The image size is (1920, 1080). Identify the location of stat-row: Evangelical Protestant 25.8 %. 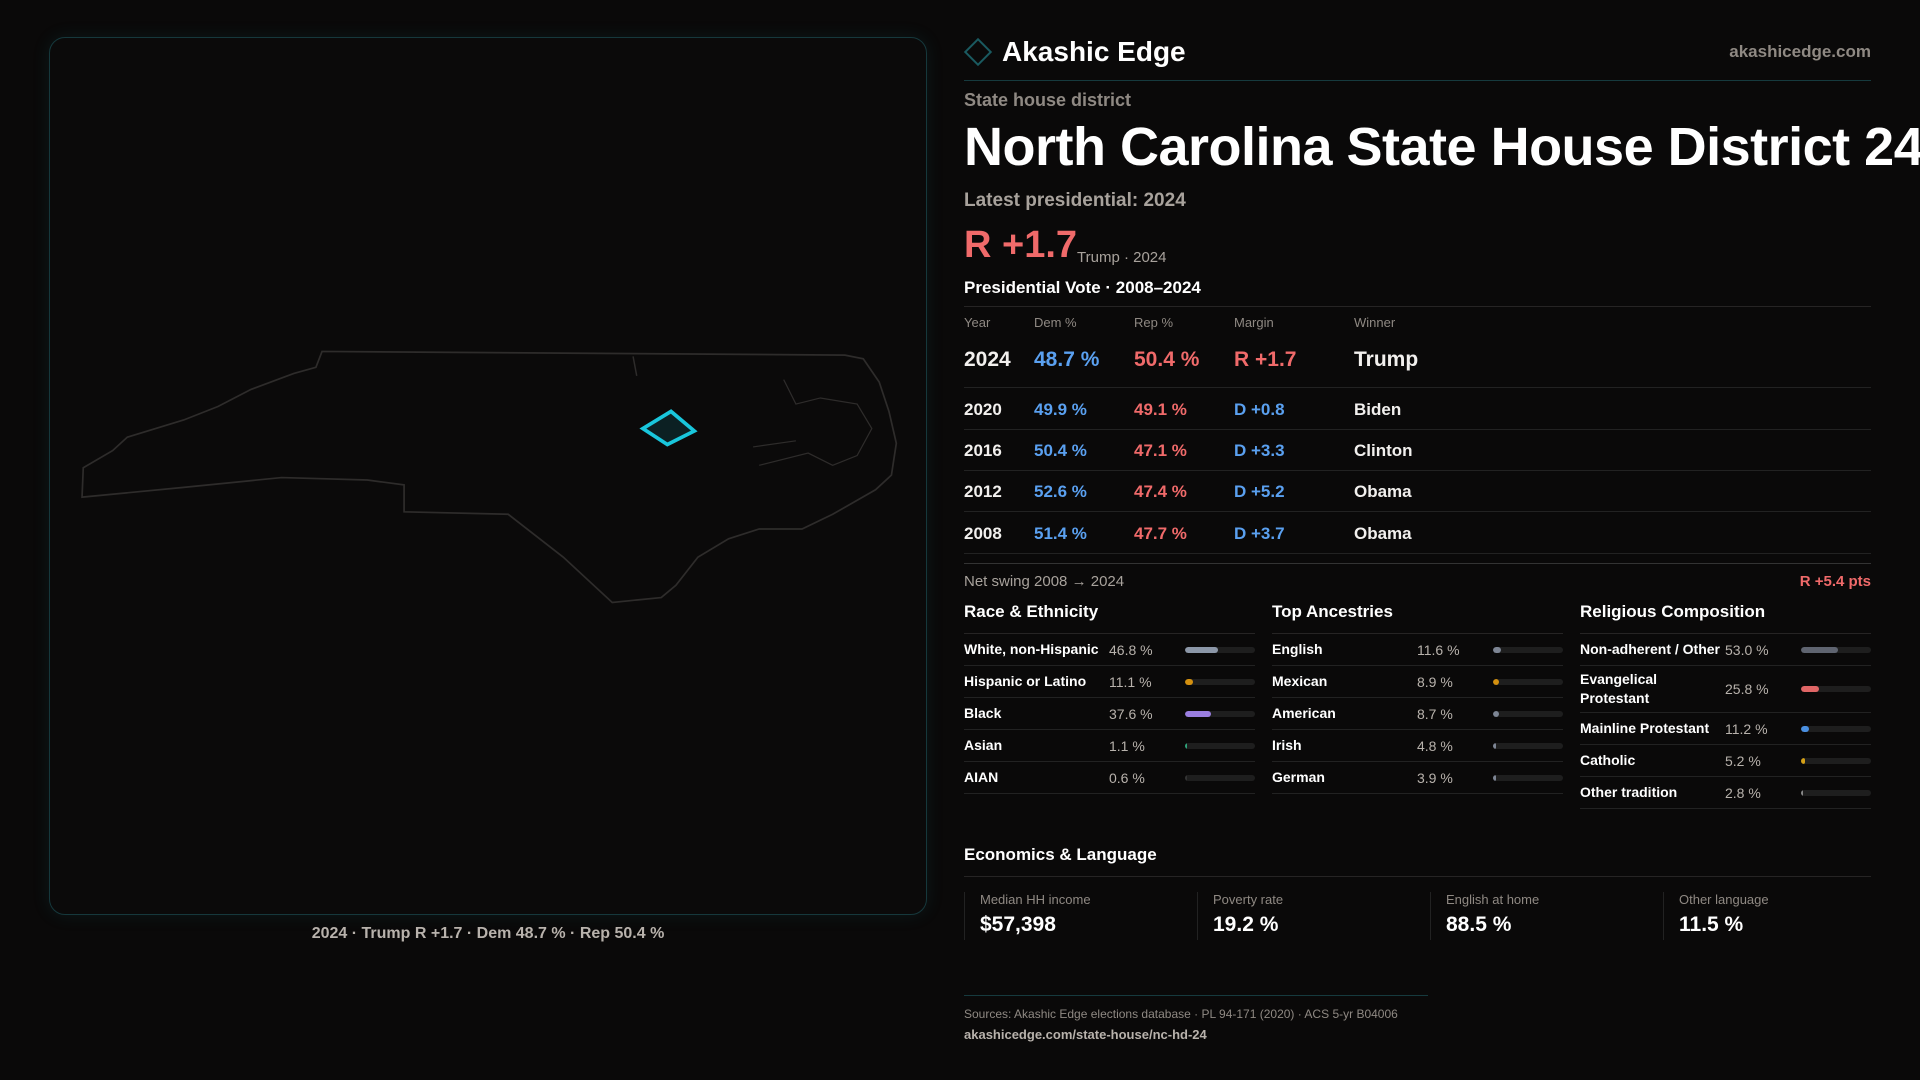
(1725, 689).